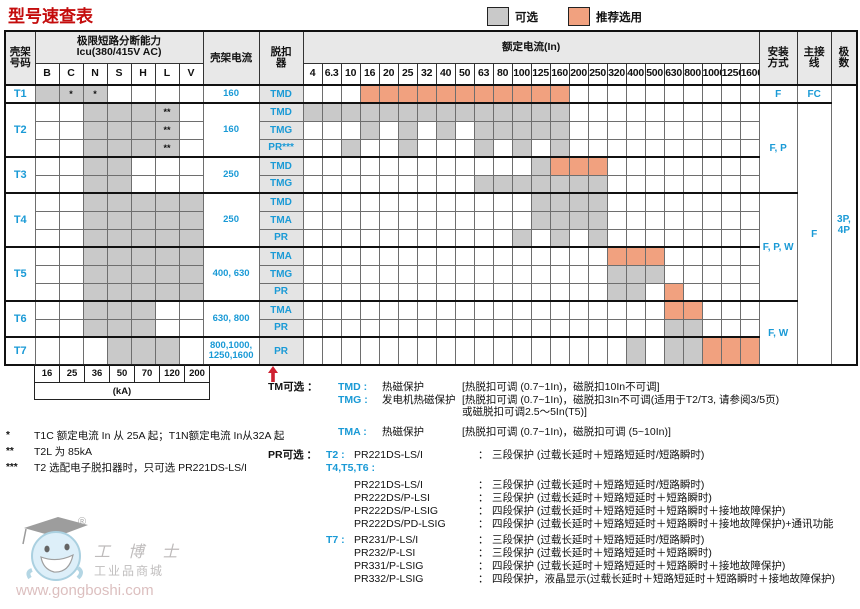 This screenshot has height=609, width=860. I want to click on in-tick-1250: 1250, so click(730, 74).